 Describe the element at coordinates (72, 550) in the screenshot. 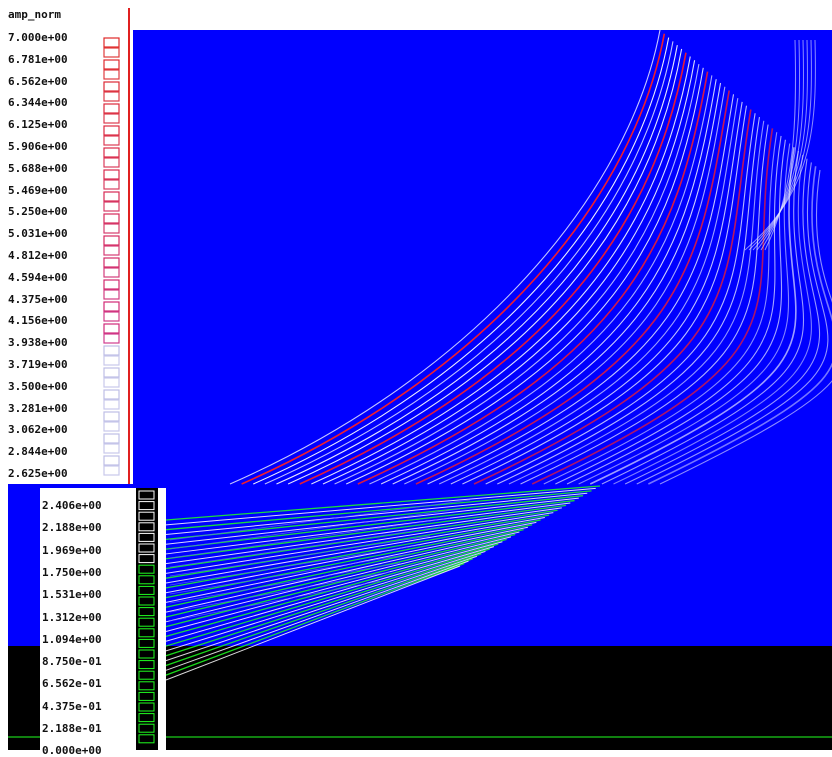

I see `colorbar-label: 1.969e+00` at that location.